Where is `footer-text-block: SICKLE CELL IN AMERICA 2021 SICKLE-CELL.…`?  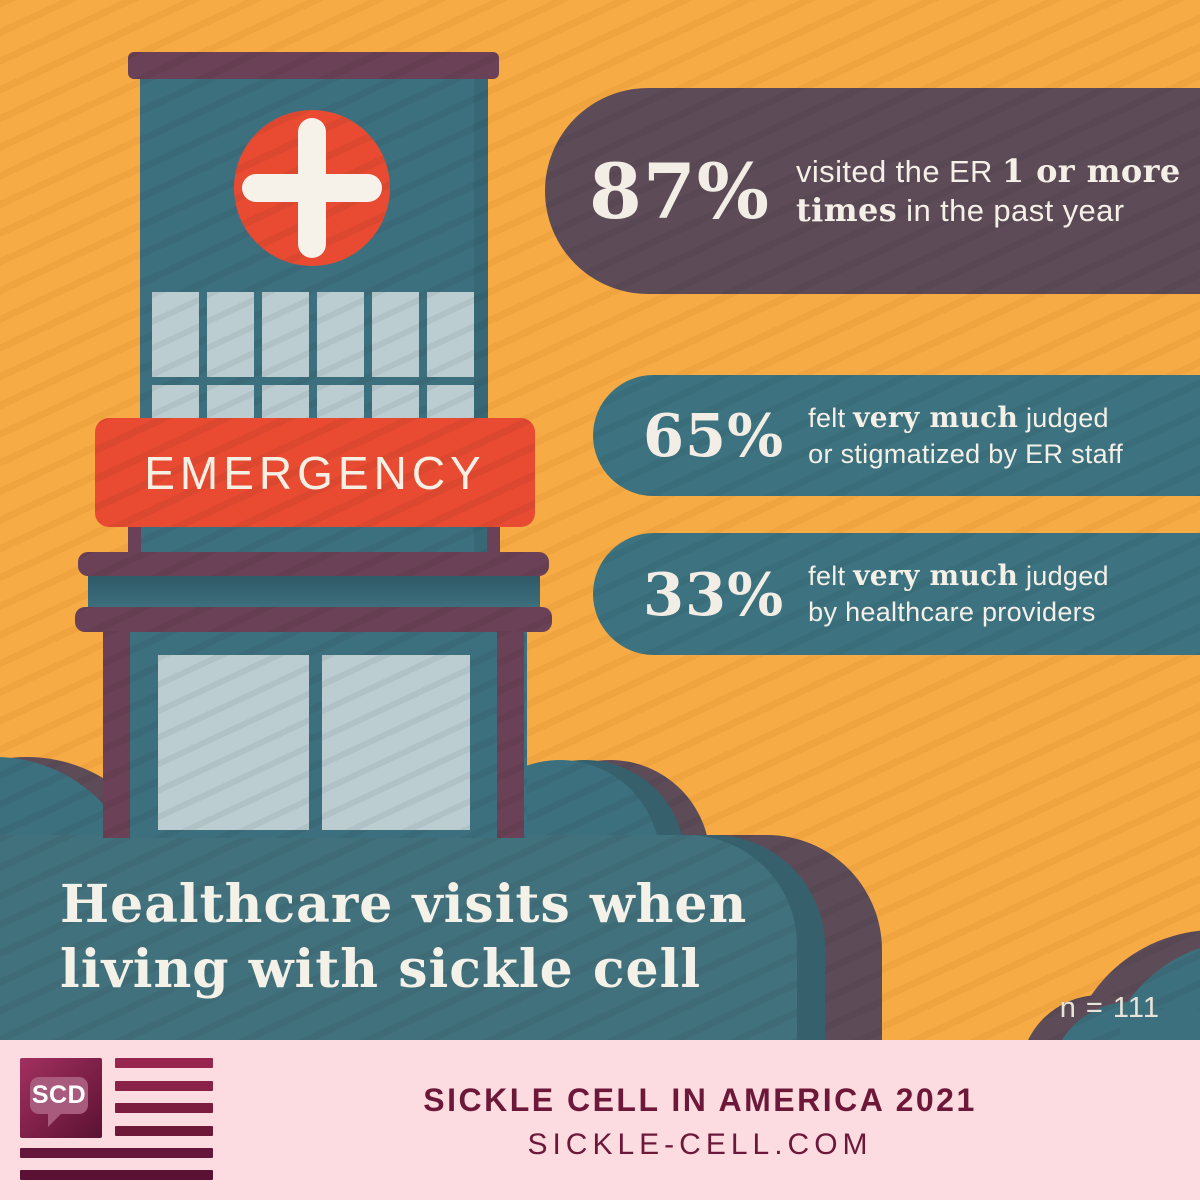 footer-text-block: SICKLE CELL IN AMERICA 2021 SICKLE-CELL.… is located at coordinates (700, 1122).